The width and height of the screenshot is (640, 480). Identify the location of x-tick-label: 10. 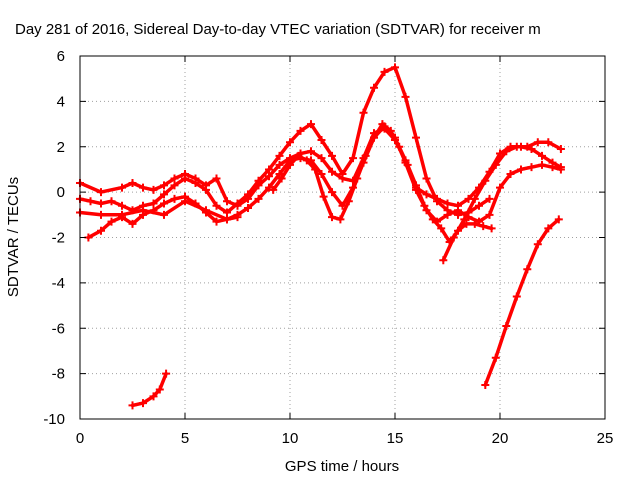
(290, 438).